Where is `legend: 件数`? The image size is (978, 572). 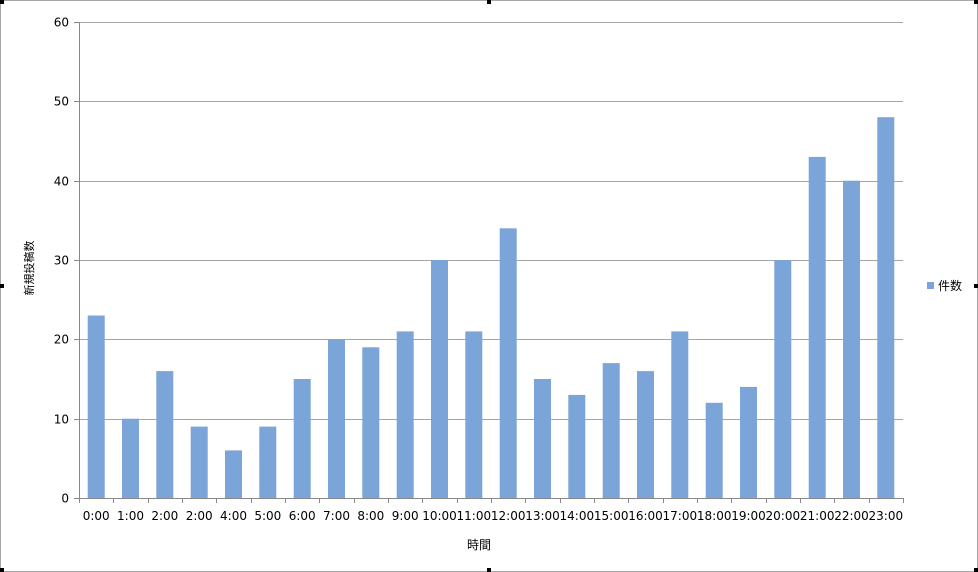 legend: 件数 is located at coordinates (944, 285).